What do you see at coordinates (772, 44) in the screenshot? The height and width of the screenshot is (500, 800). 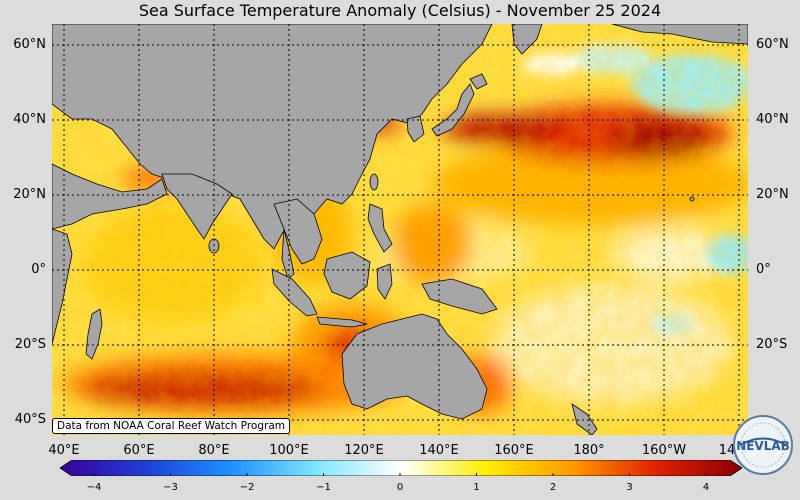 I see `lat-label-60n-right: 60°N` at bounding box center [772, 44].